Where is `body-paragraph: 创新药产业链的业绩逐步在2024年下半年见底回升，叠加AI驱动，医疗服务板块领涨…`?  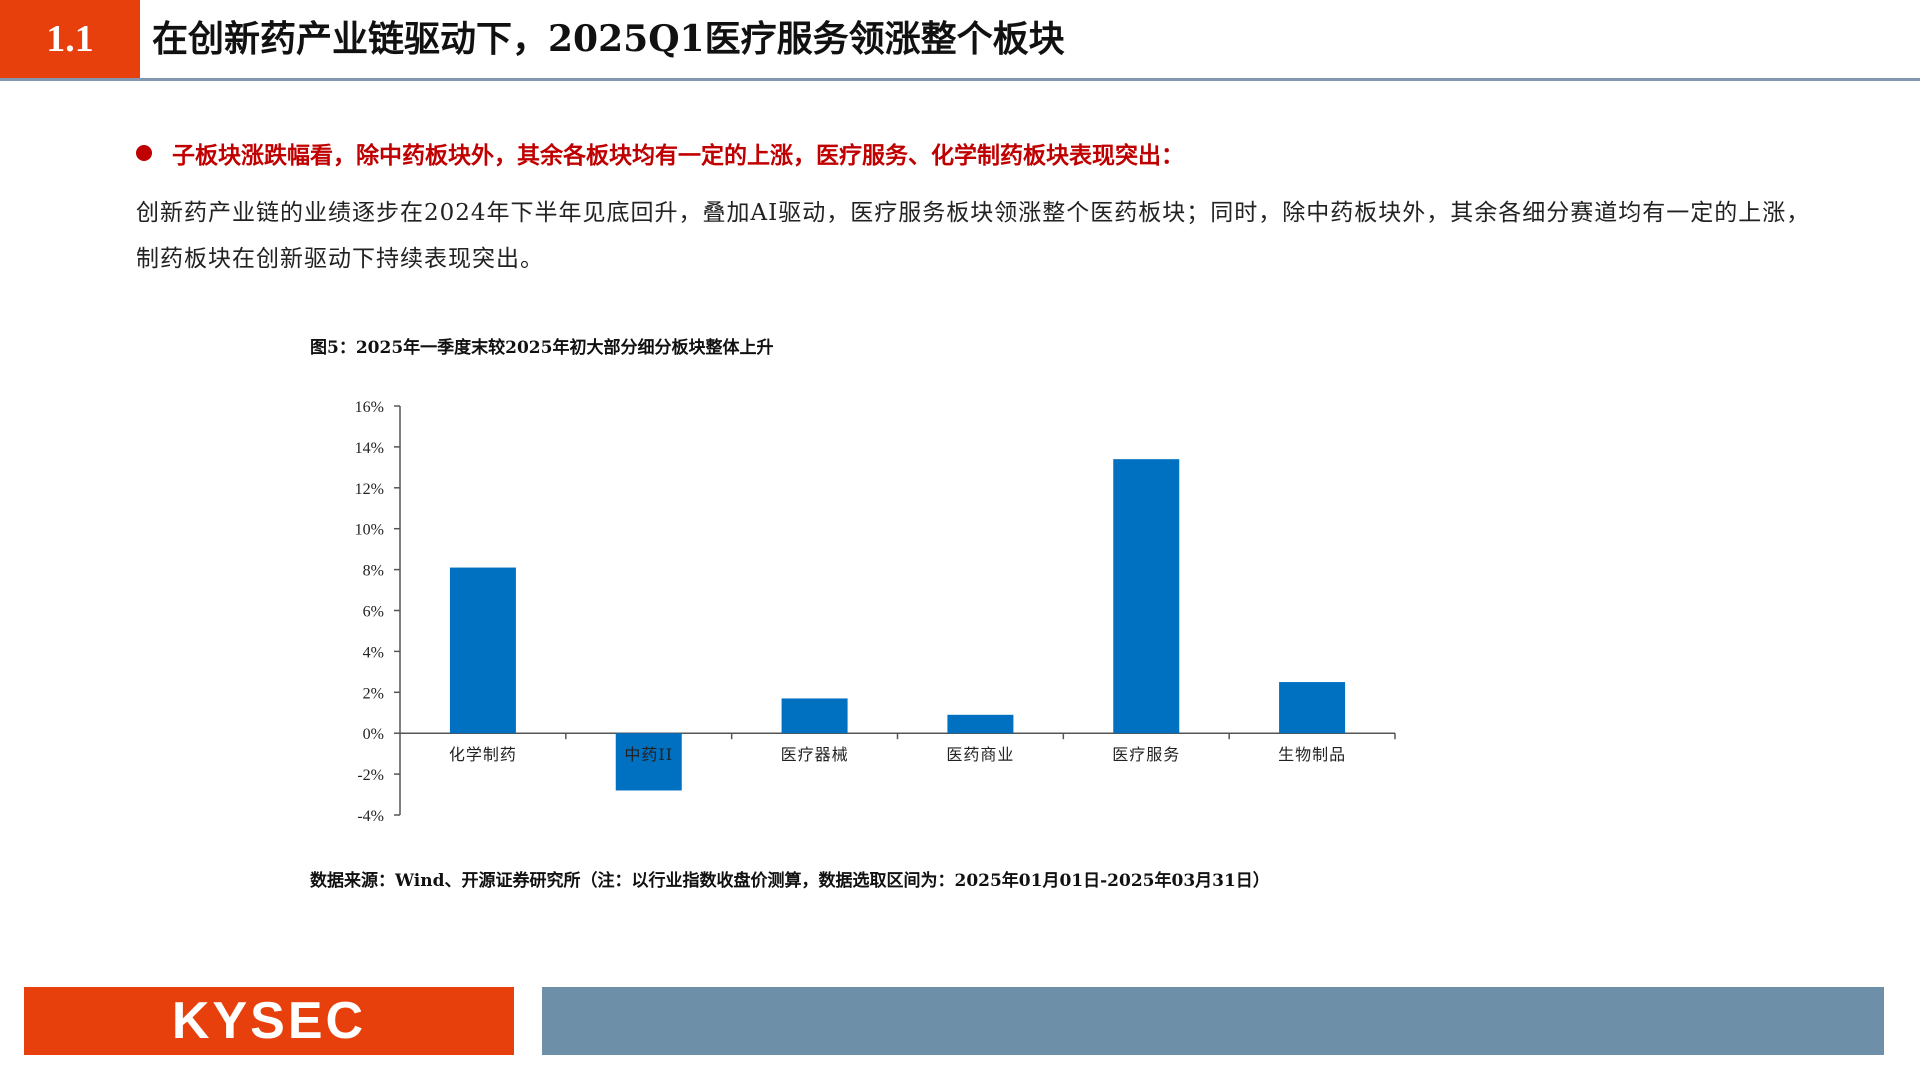 body-paragraph: 创新药产业链的业绩逐步在2024年下半年见底回升，叠加AI驱动，医疗服务板块领涨… is located at coordinates (973, 236).